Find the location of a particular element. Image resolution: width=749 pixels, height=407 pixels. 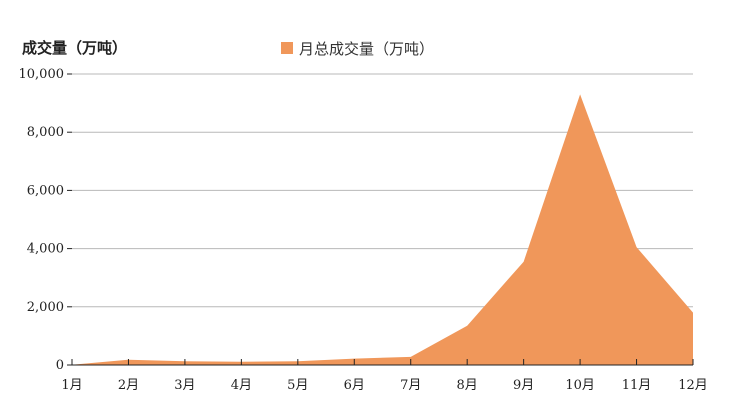

x-tick-label: 2月 is located at coordinates (128, 385).